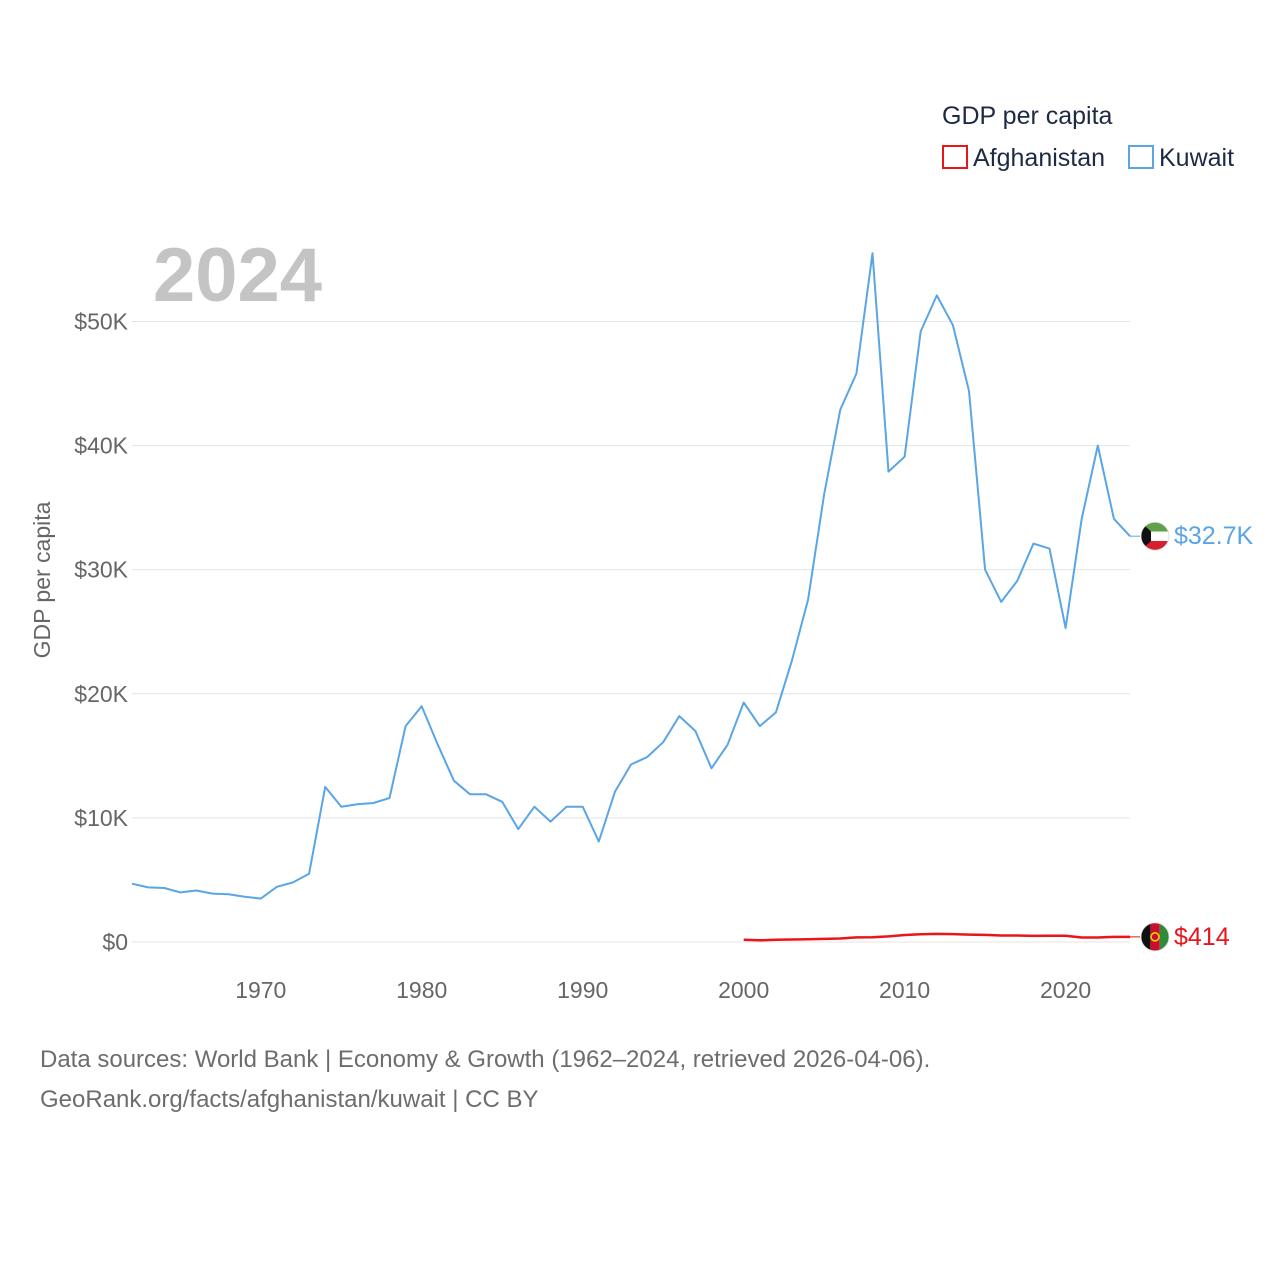 The width and height of the screenshot is (1280, 1280). I want to click on y-axis-title: GDP per capita, so click(42, 579).